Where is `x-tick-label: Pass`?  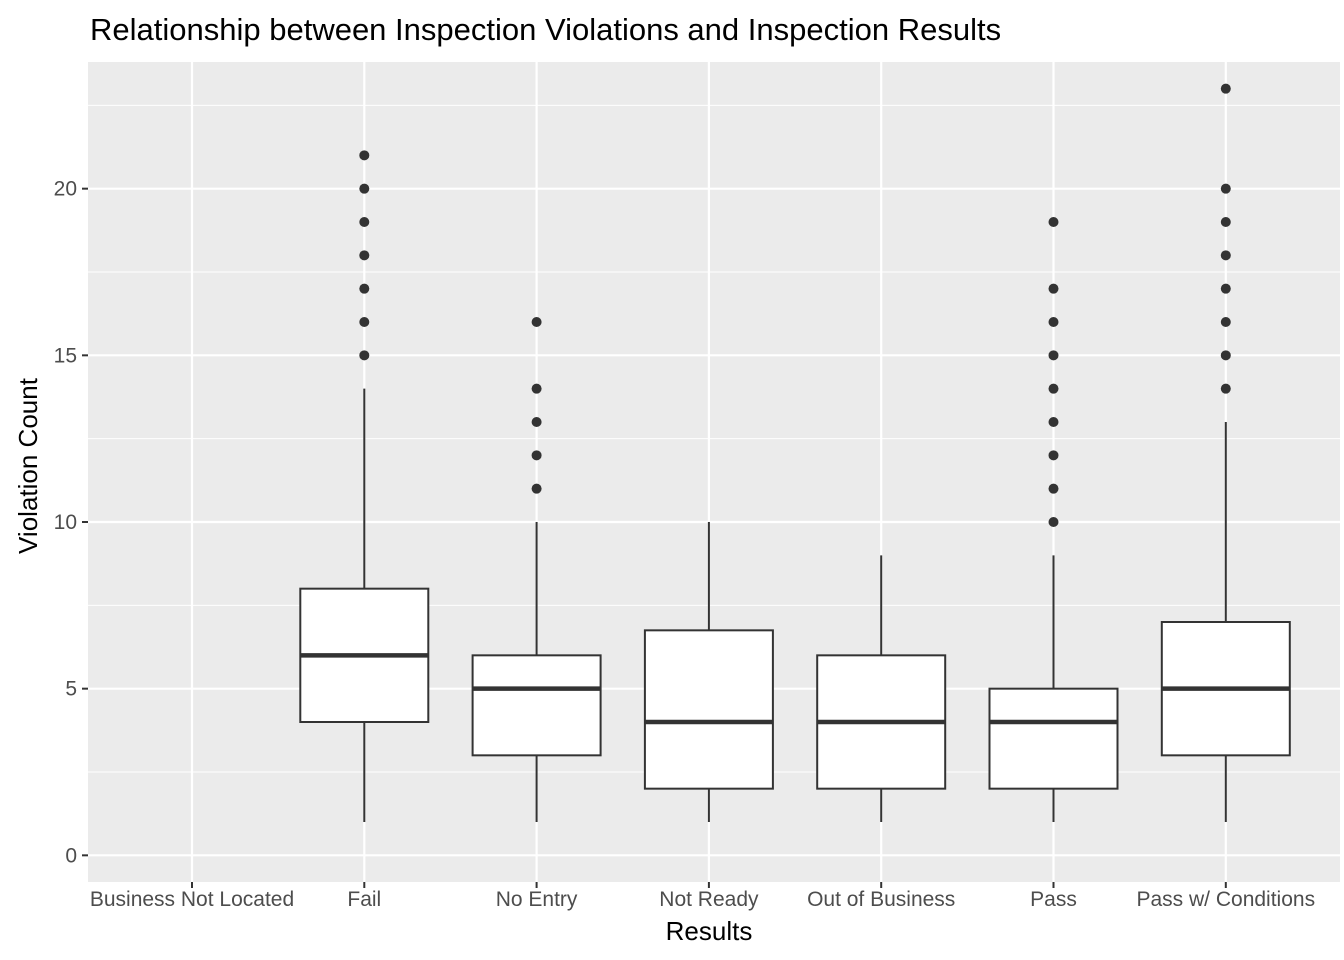 x-tick-label: Pass is located at coordinates (1053, 899).